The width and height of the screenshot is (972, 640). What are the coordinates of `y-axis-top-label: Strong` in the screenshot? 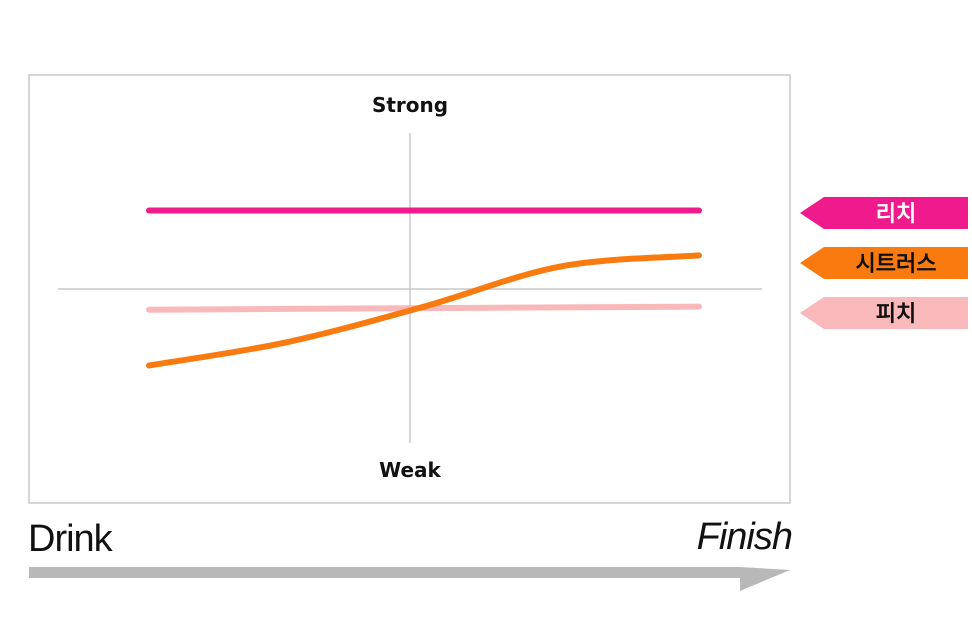 It's located at (410, 105).